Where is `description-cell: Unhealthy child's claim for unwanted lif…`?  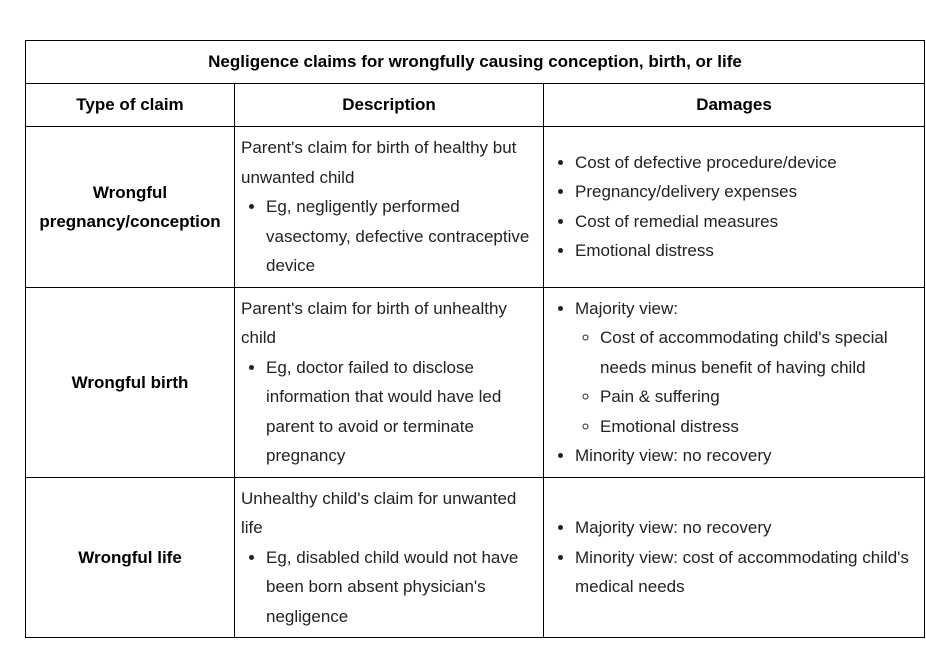
description-cell: Unhealthy child's claim for unwanted lif… is located at coordinates (389, 557).